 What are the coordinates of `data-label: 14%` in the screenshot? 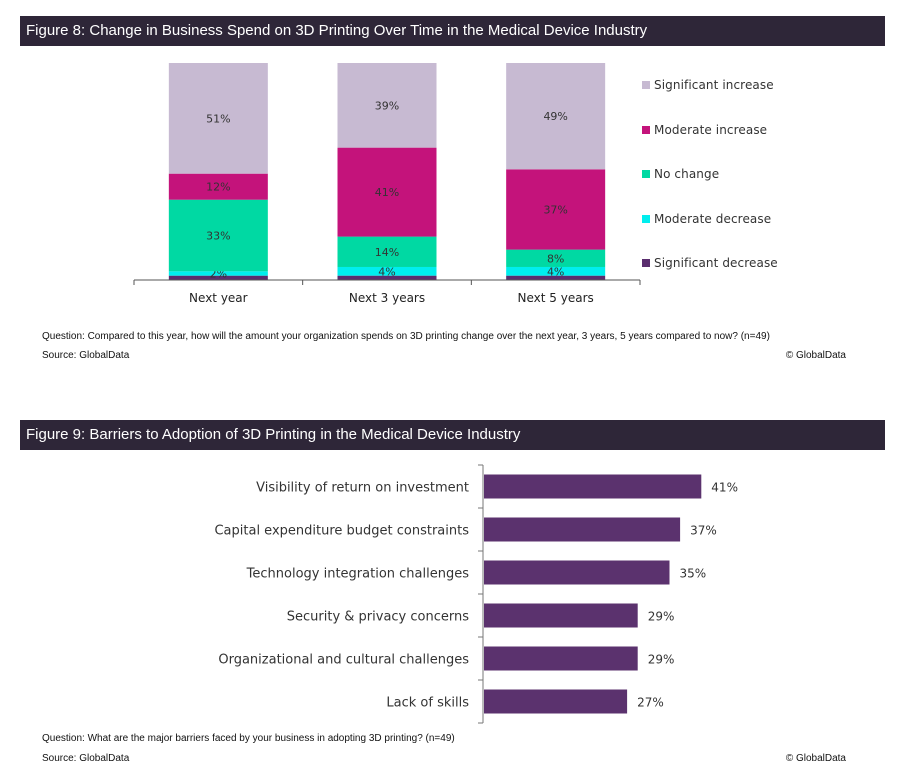 It's located at (387, 252).